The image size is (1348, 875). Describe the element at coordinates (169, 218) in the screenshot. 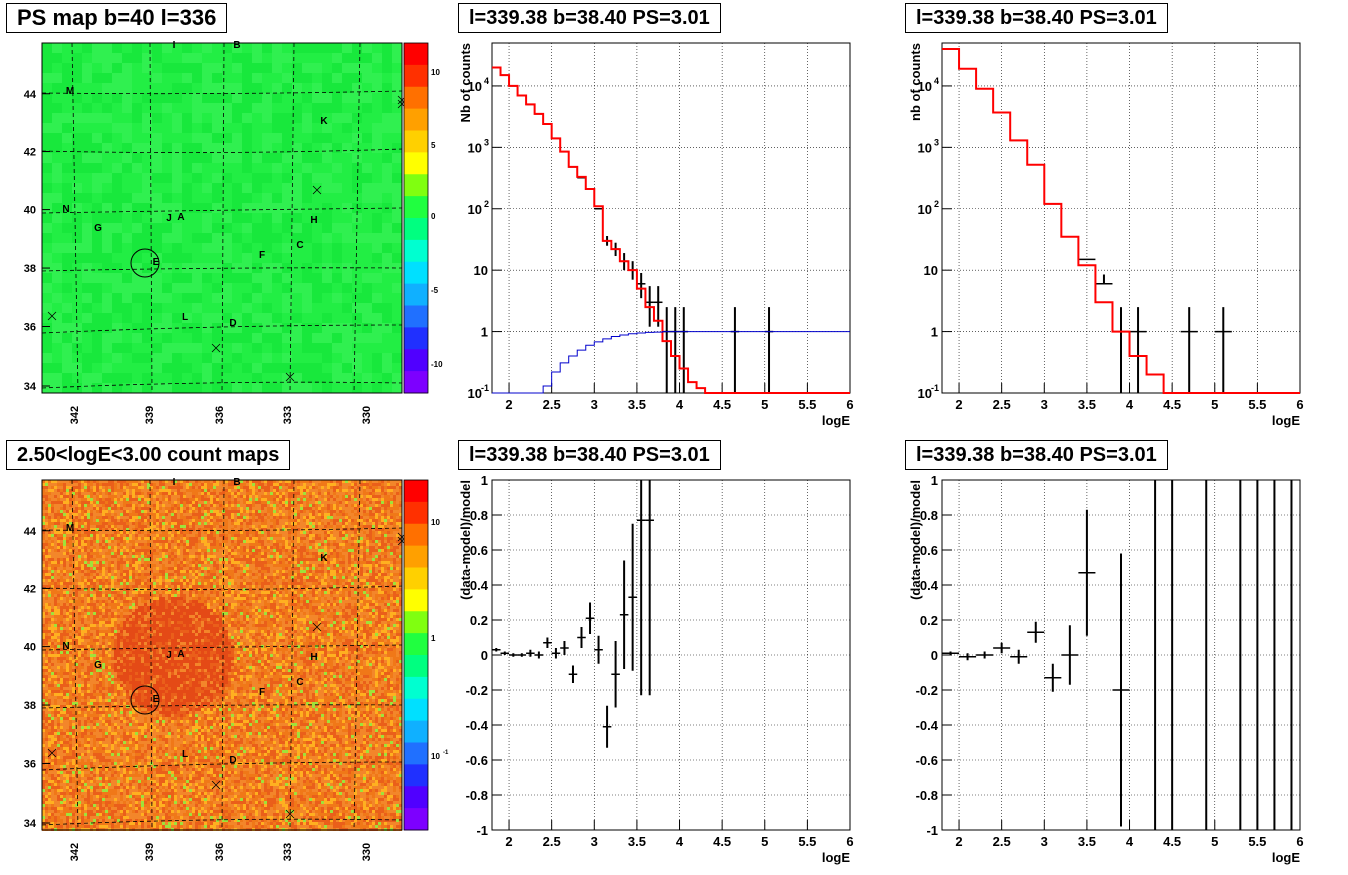

I see `source-label-j: J` at that location.